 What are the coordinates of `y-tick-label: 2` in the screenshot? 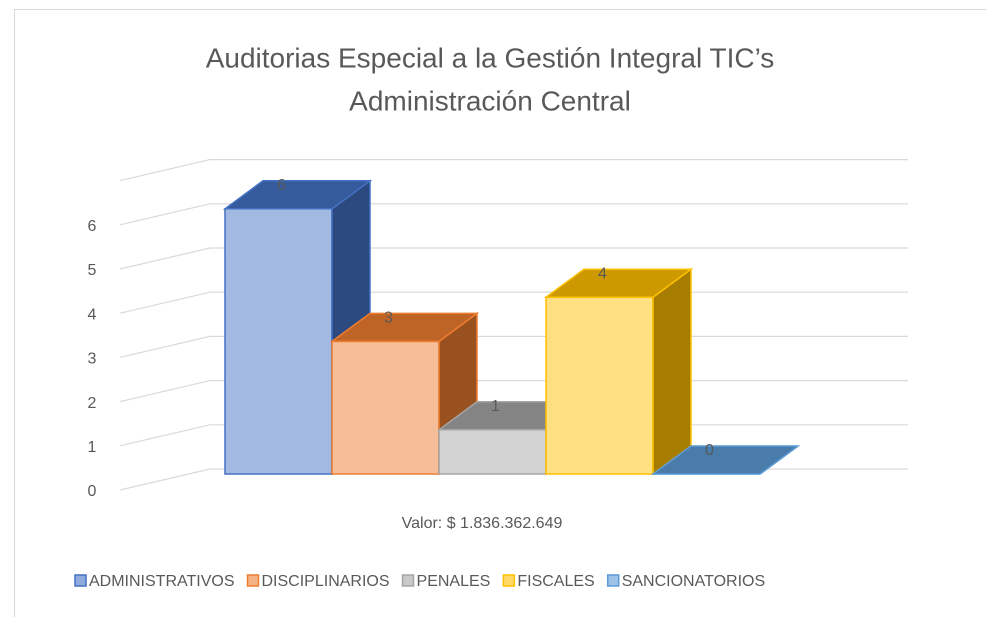 It's located at (92, 403).